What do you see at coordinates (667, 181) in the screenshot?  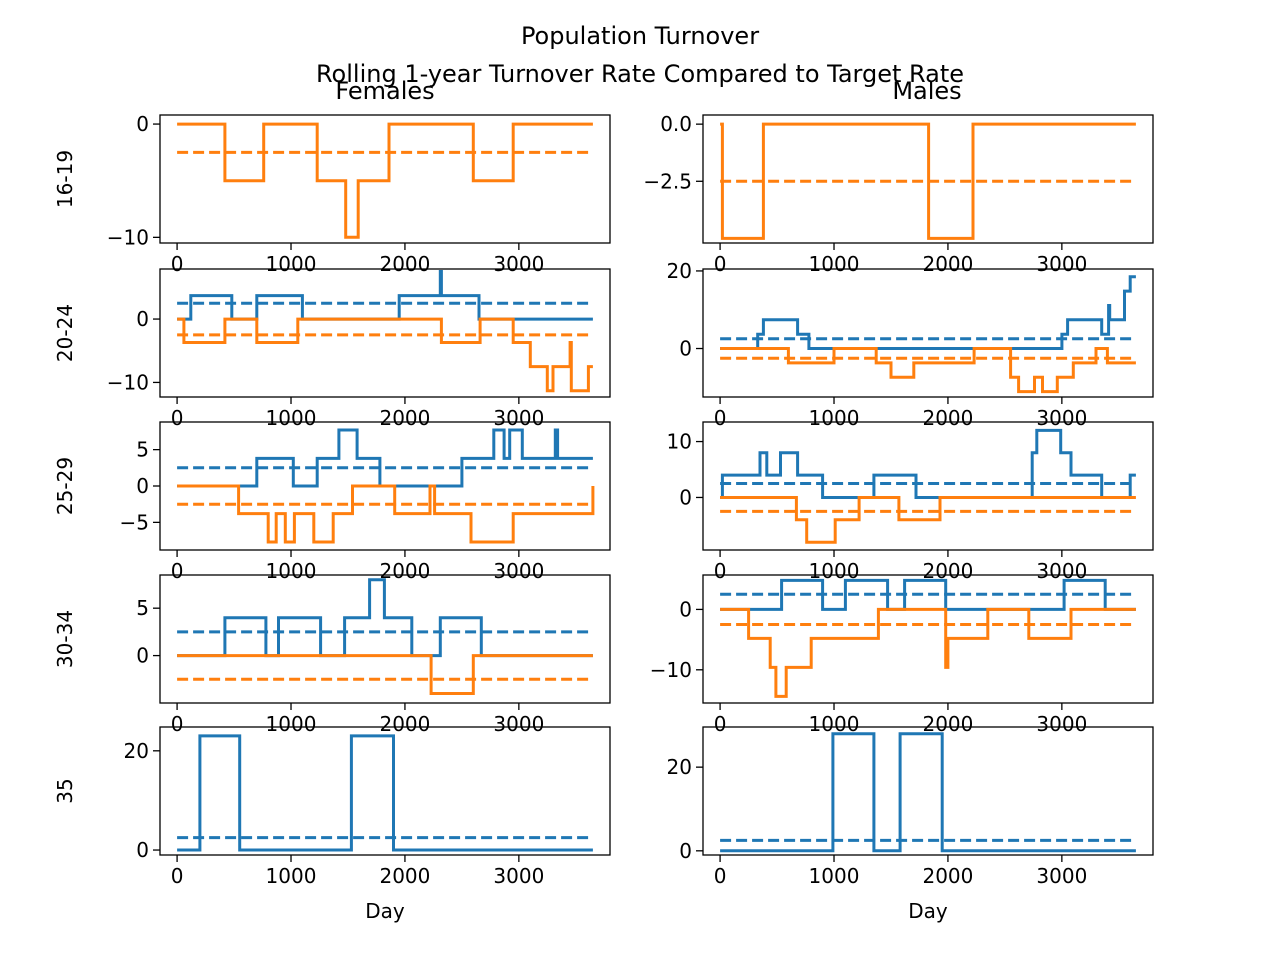 I see `y-tick-label: −2.5` at bounding box center [667, 181].